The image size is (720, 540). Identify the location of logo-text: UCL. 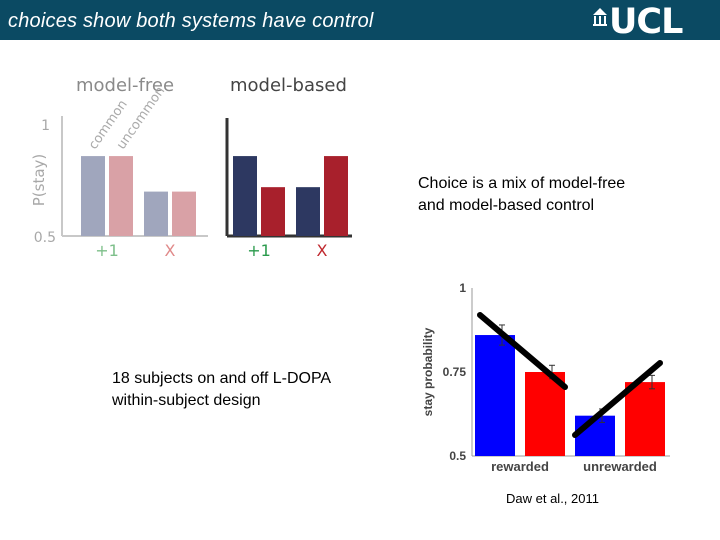
(646, 22).